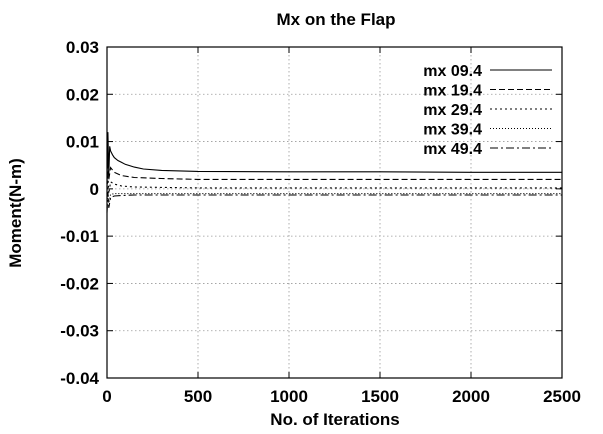 This screenshot has height=434, width=603. I want to click on y-tick-label: 0.01, so click(82, 142).